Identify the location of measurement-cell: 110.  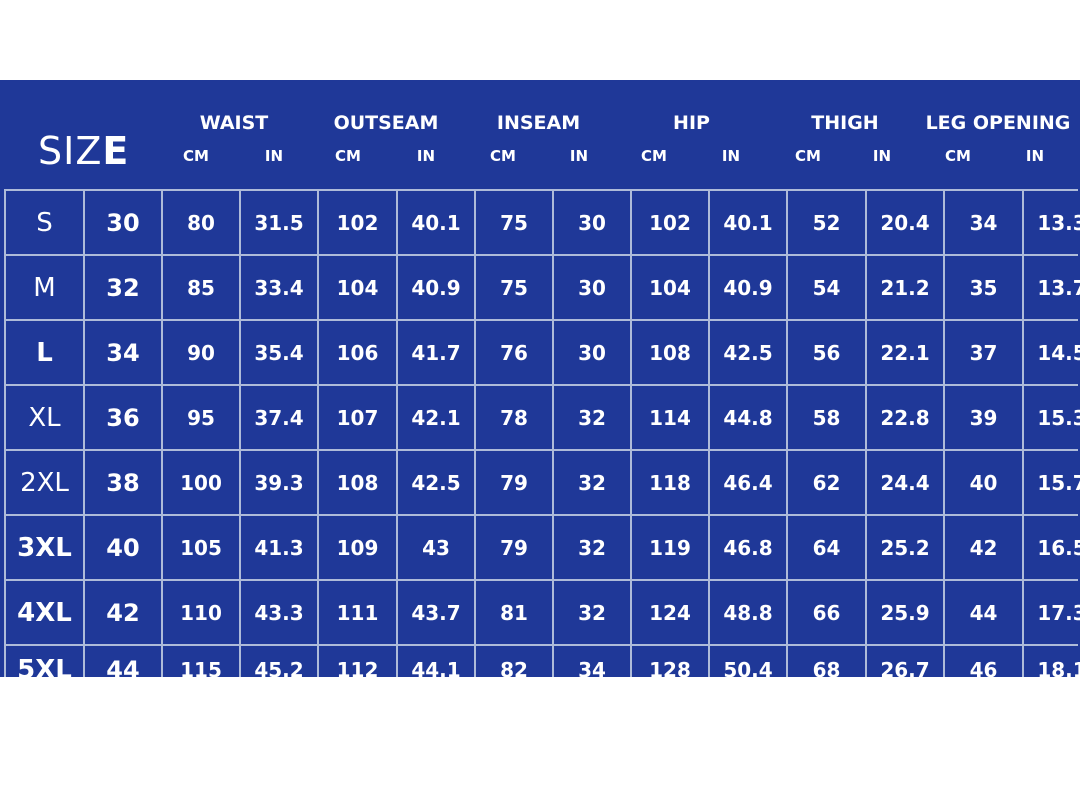
(201, 612).